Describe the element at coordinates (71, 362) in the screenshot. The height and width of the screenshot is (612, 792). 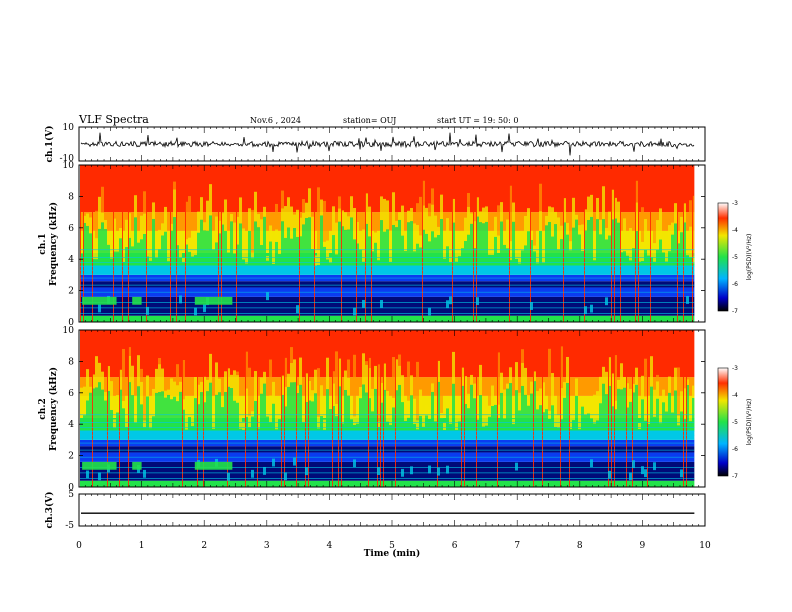
I see `ytick-label: 8` at that location.